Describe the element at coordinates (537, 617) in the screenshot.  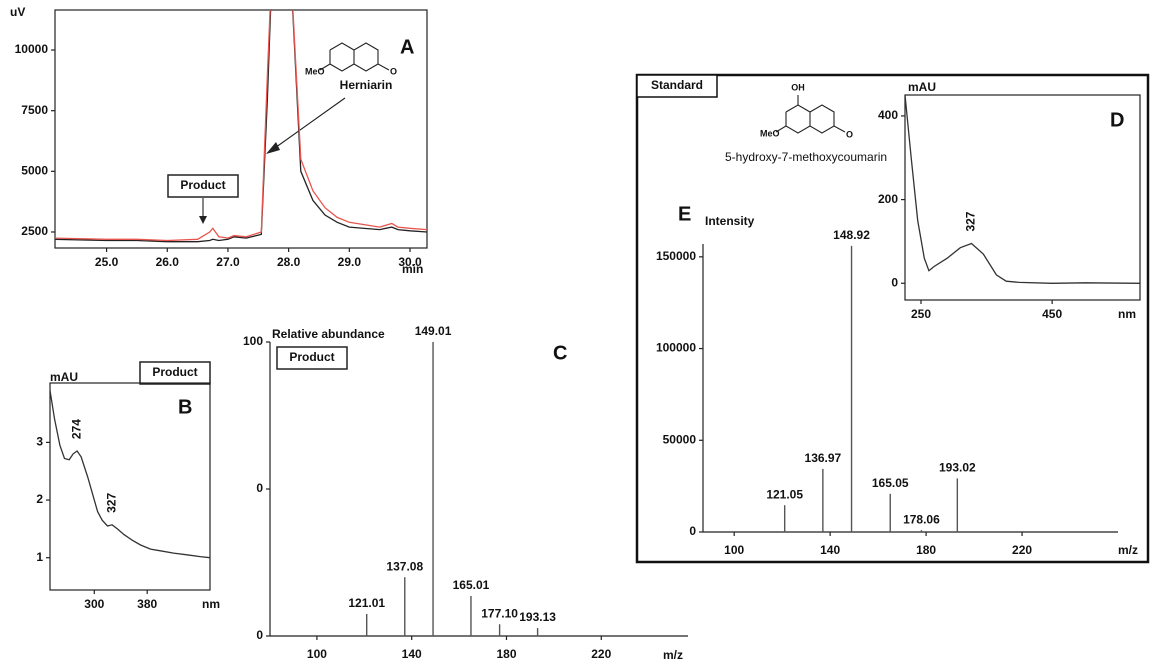
I see `peak-label: 193.13` at that location.